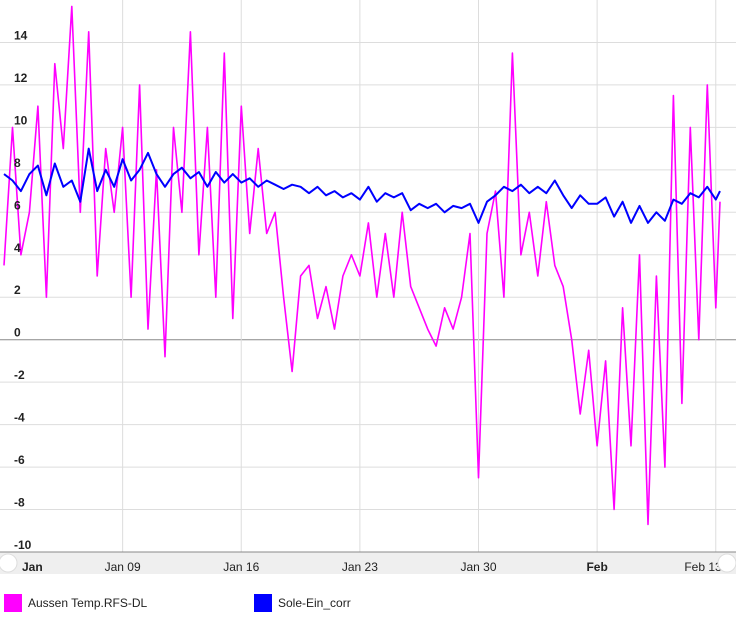 The image size is (736, 623). Describe the element at coordinates (19, 375) in the screenshot. I see `y-tick-label: -2` at that location.